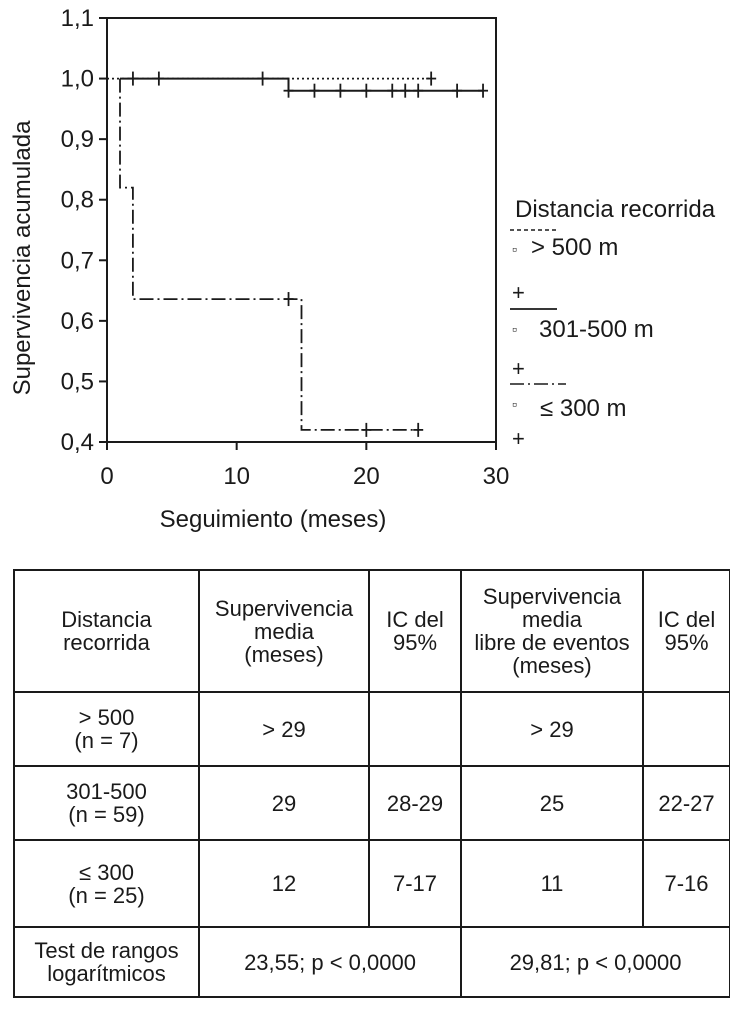 The height and width of the screenshot is (1015, 730). I want to click on table-row: ≤ 300 (n = 25) 12 7-17 11 7-16, so click(371, 883).